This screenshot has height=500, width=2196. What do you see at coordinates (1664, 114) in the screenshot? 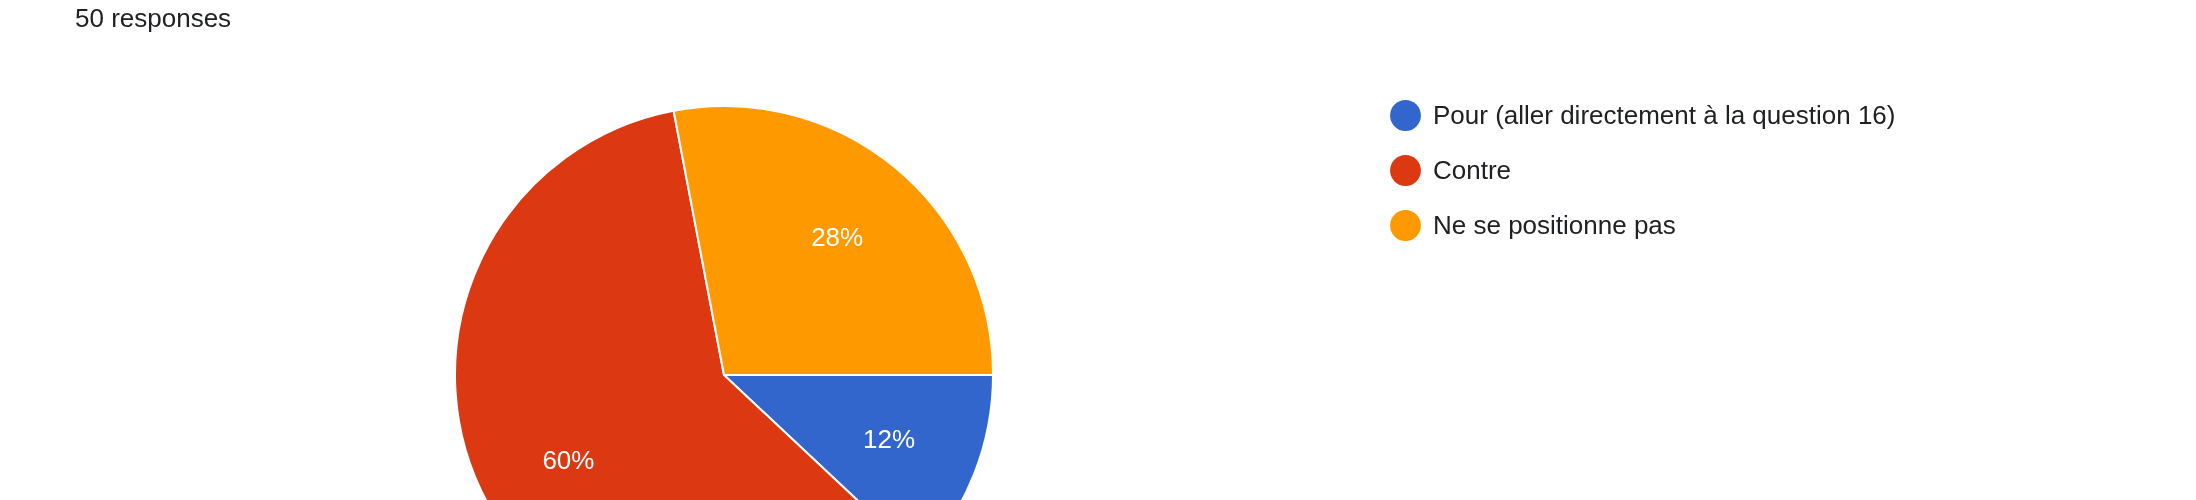
I see `legend-label: Pour (aller directement à la question 16)` at bounding box center [1664, 114].